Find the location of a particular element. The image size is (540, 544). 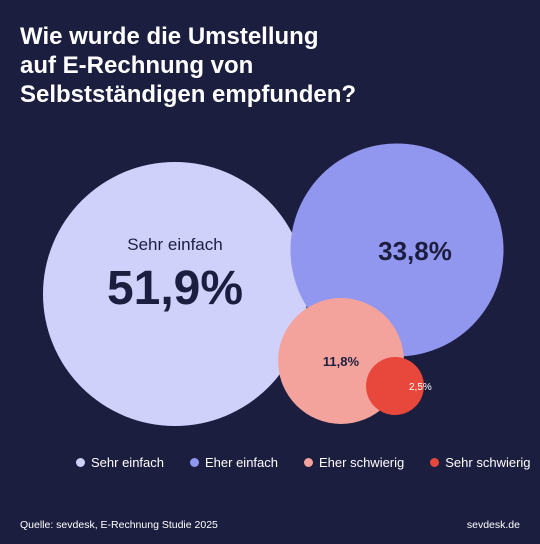

legend-item-eher-einfach: Eher einfach is located at coordinates (234, 462).